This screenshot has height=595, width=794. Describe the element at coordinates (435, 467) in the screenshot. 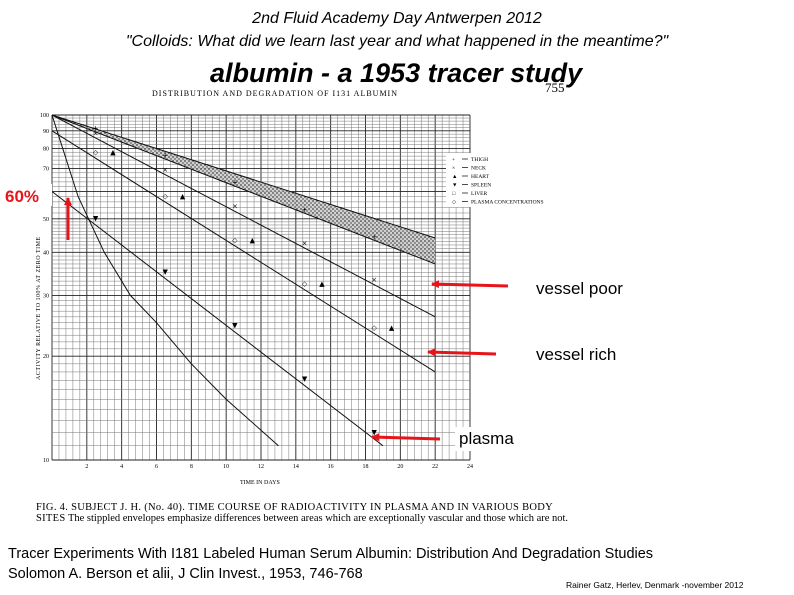

I see `x-tick-label: 22` at that location.